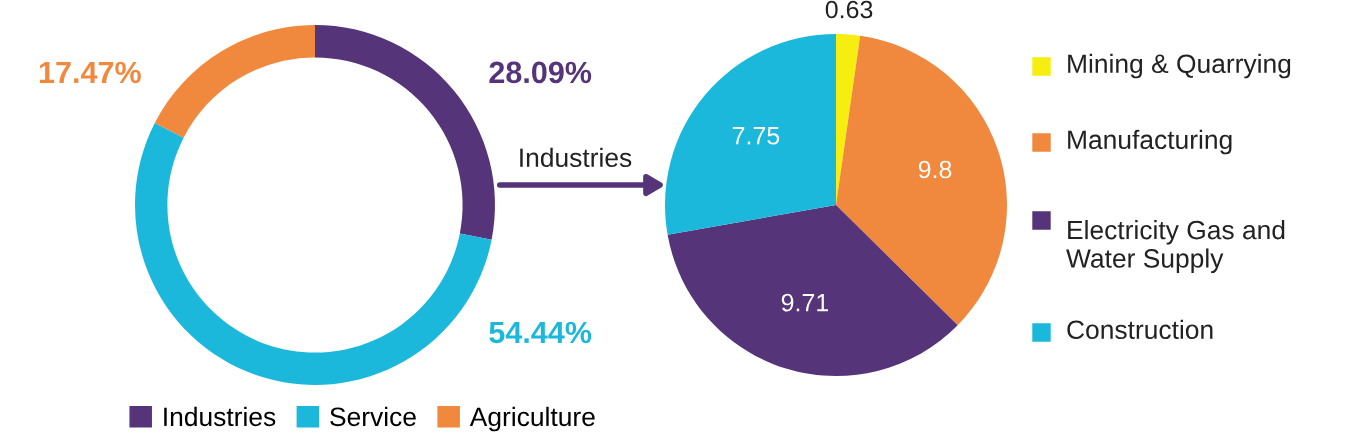 The width and height of the screenshot is (1358, 436). Describe the element at coordinates (220, 416) in the screenshot. I see `legend-label: Industries` at that location.